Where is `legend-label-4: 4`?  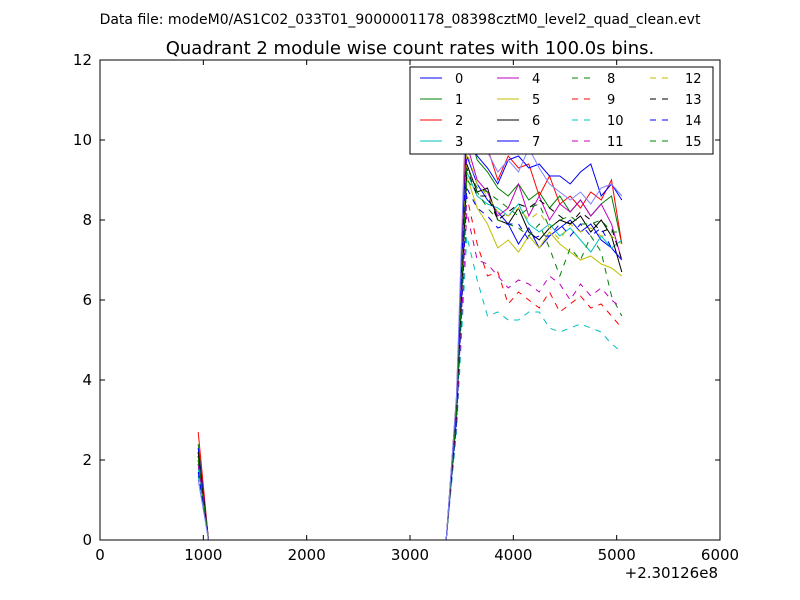 legend-label-4: 4 is located at coordinates (536, 79).